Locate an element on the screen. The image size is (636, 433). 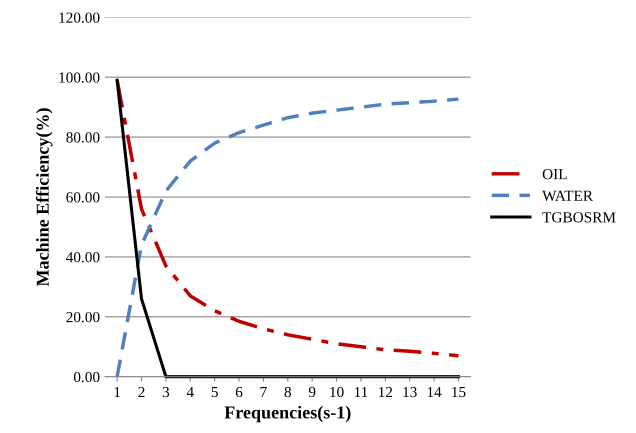
x-tick-label: 3 is located at coordinates (166, 392).